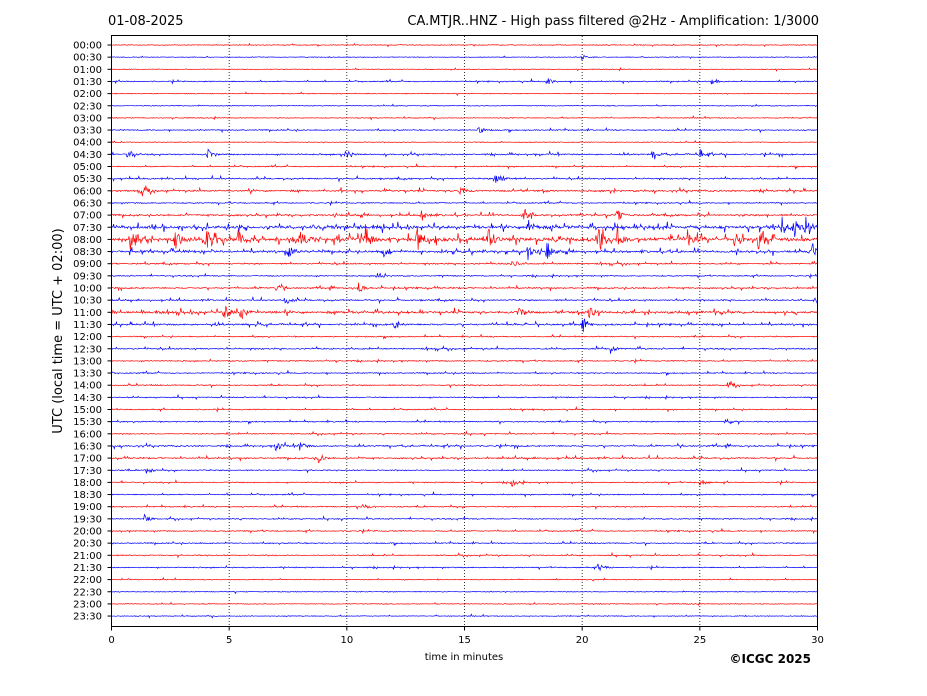  What do you see at coordinates (87, 82) in the screenshot?
I see `y-tick-label: 01:30` at bounding box center [87, 82].